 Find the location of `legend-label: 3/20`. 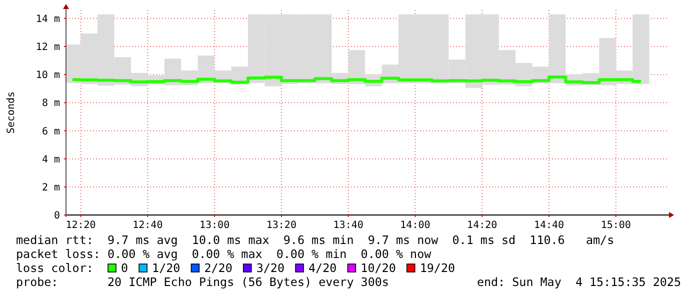

legend-label: 3/20 is located at coordinates (270, 268).